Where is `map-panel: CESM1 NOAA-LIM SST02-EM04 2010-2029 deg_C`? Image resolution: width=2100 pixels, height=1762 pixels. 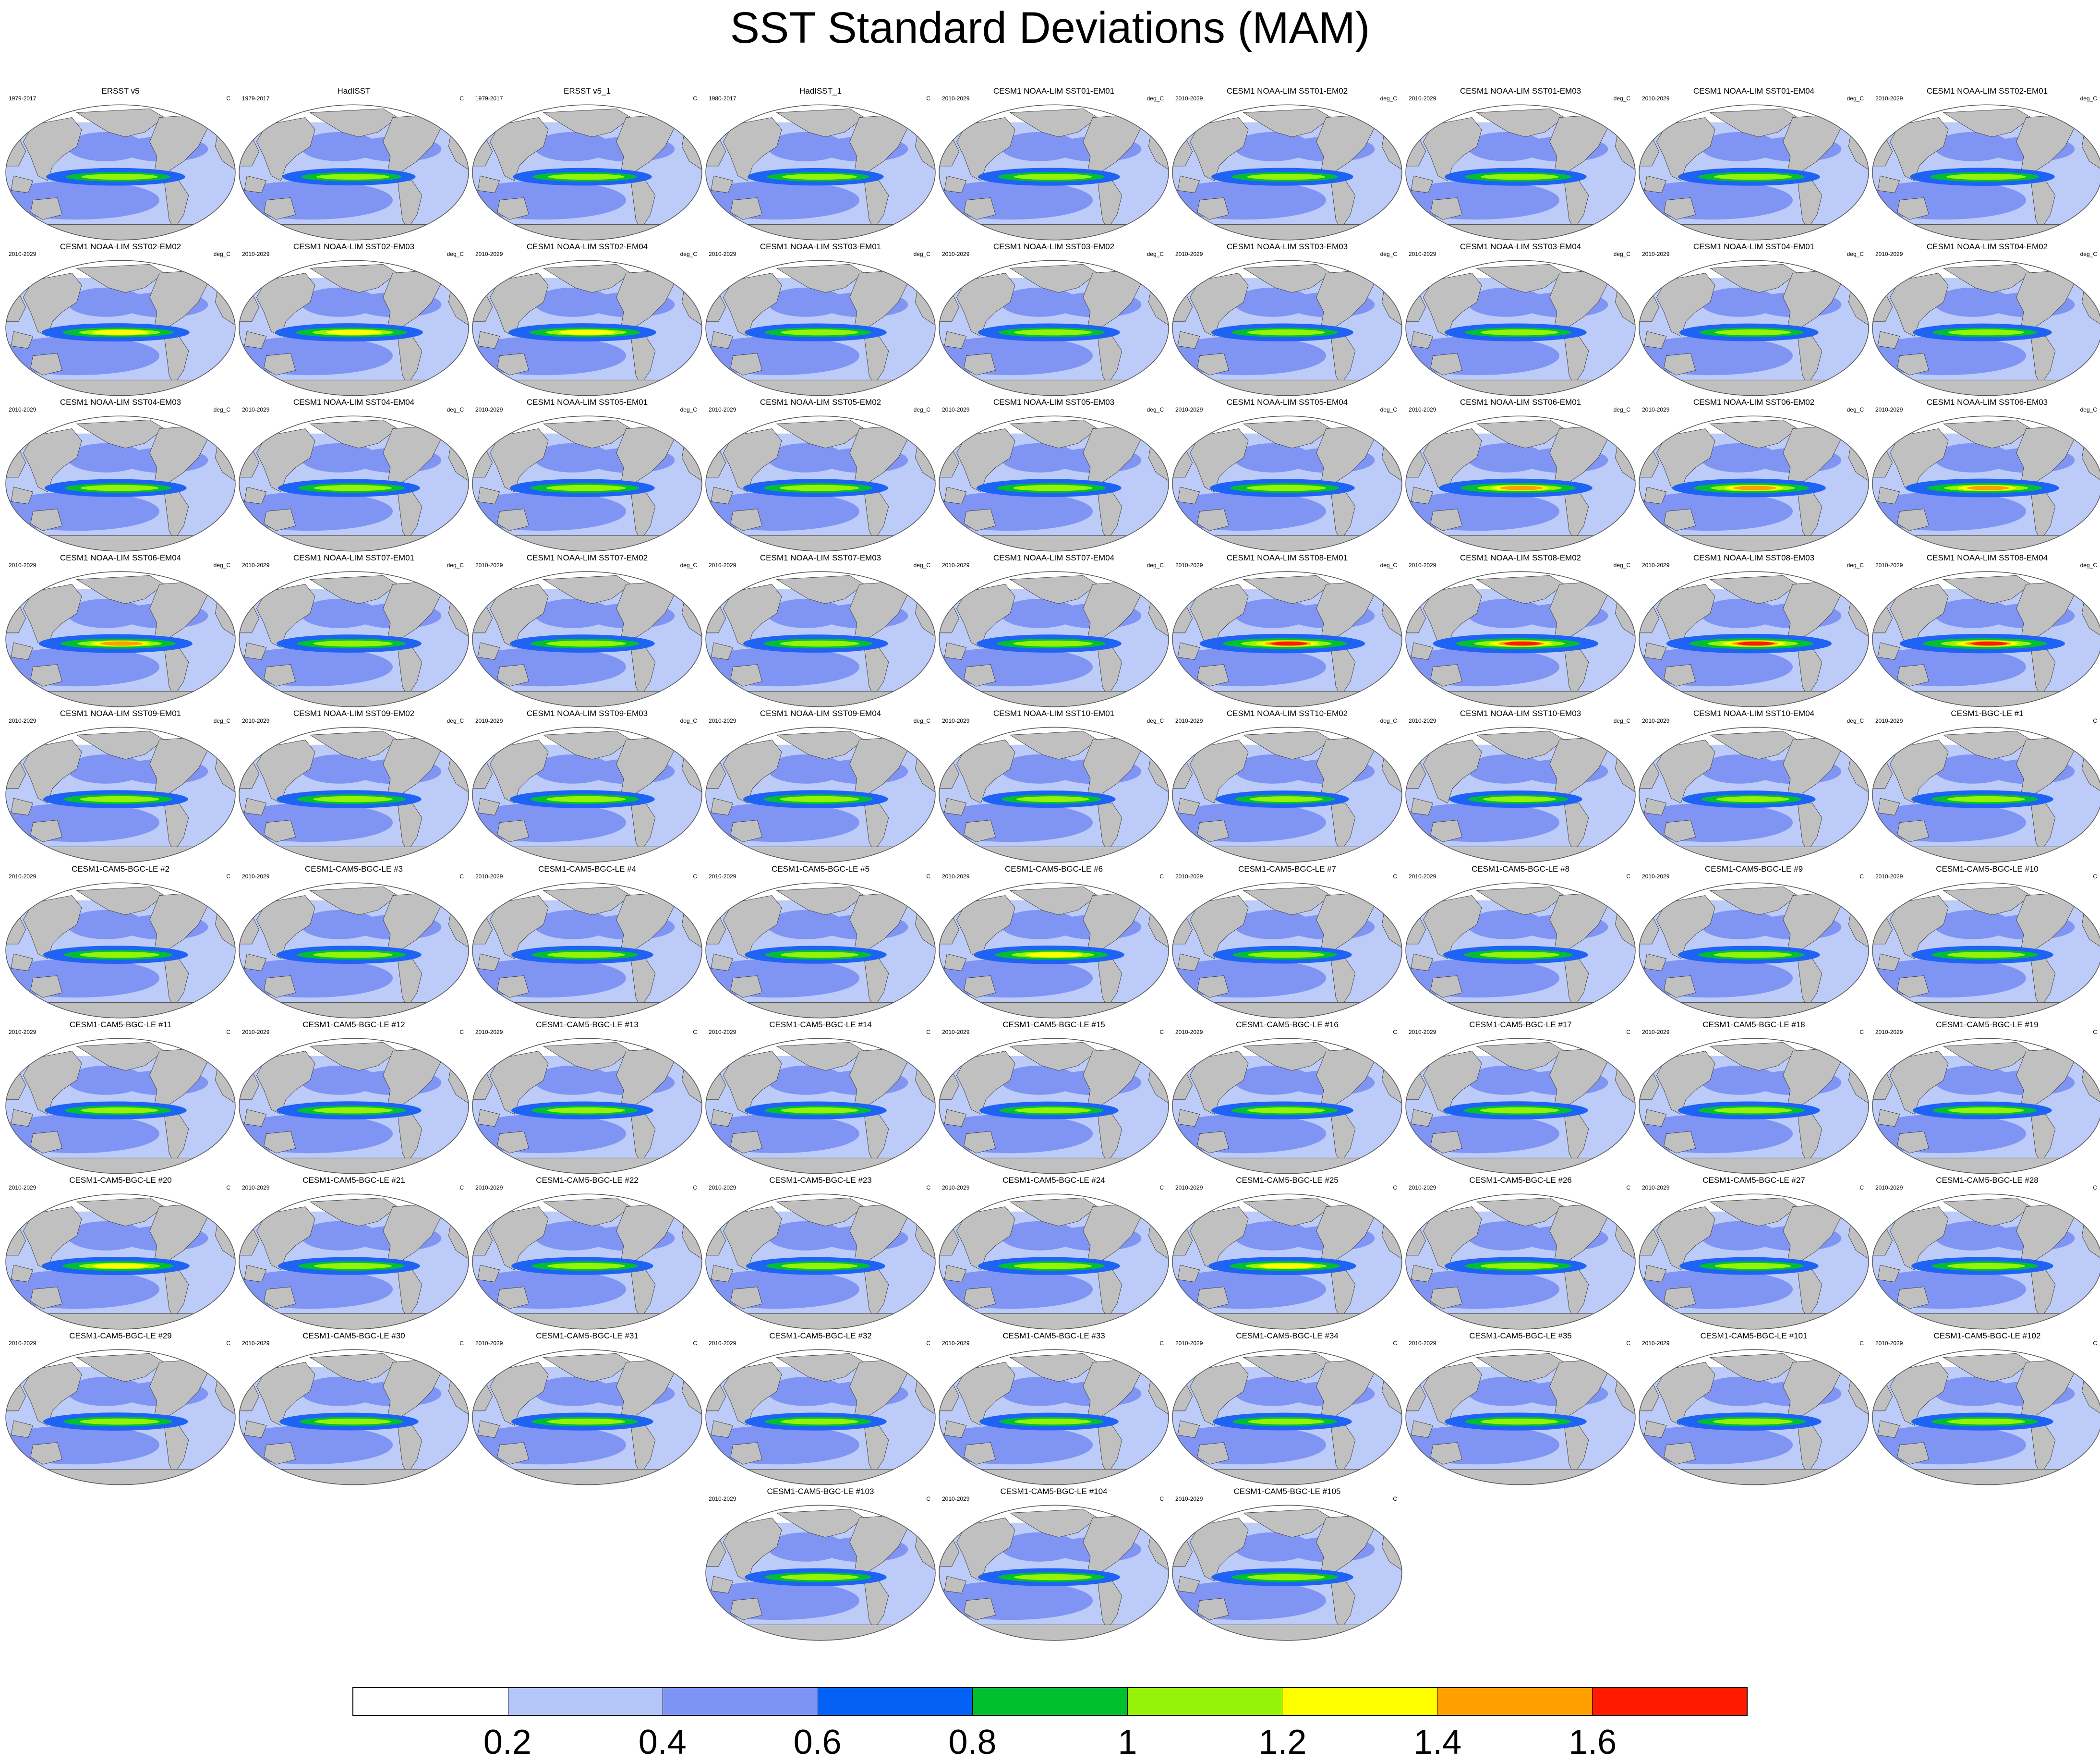 map-panel: CESM1 NOAA-LIM SST02-EM04 2010-2029 deg_C is located at coordinates (587, 321).